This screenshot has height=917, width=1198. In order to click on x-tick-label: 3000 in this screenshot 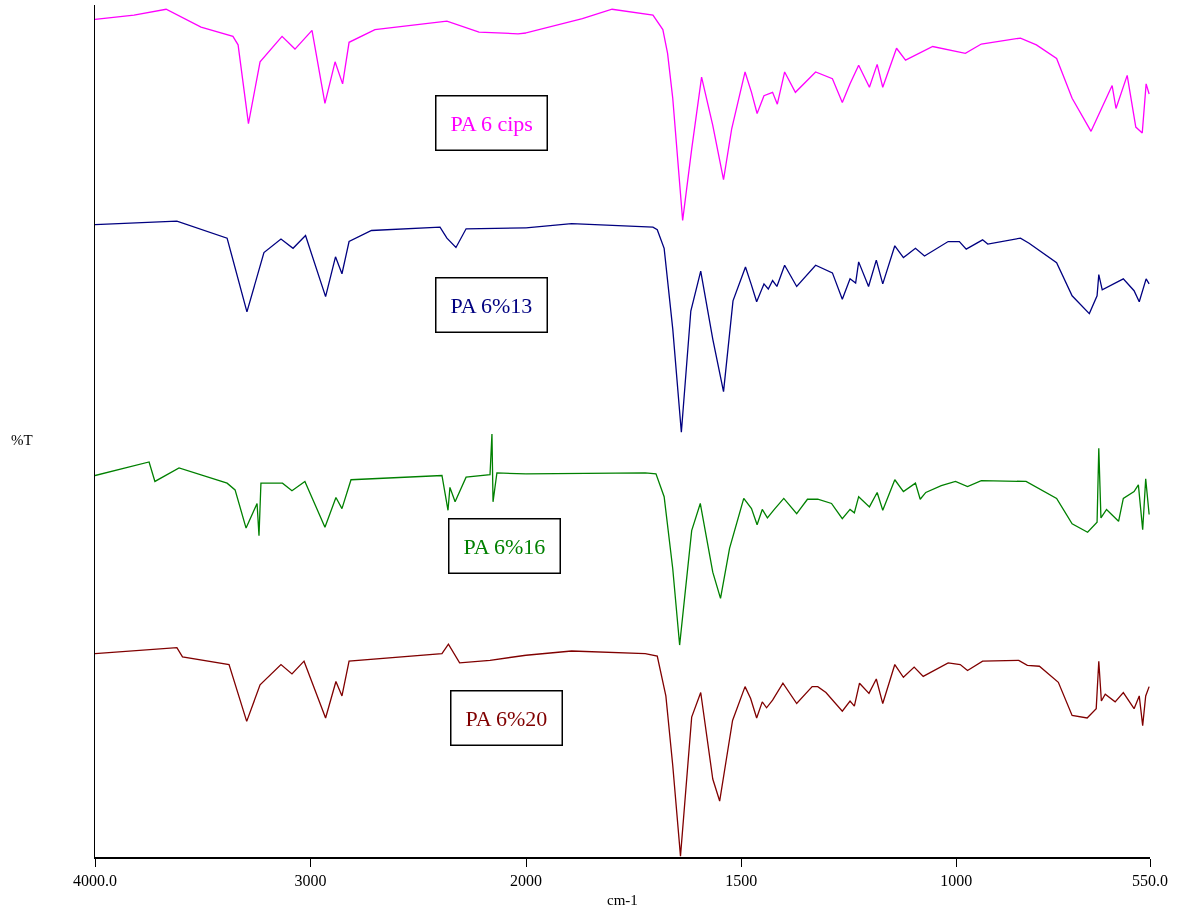, I will do `click(310, 880)`.